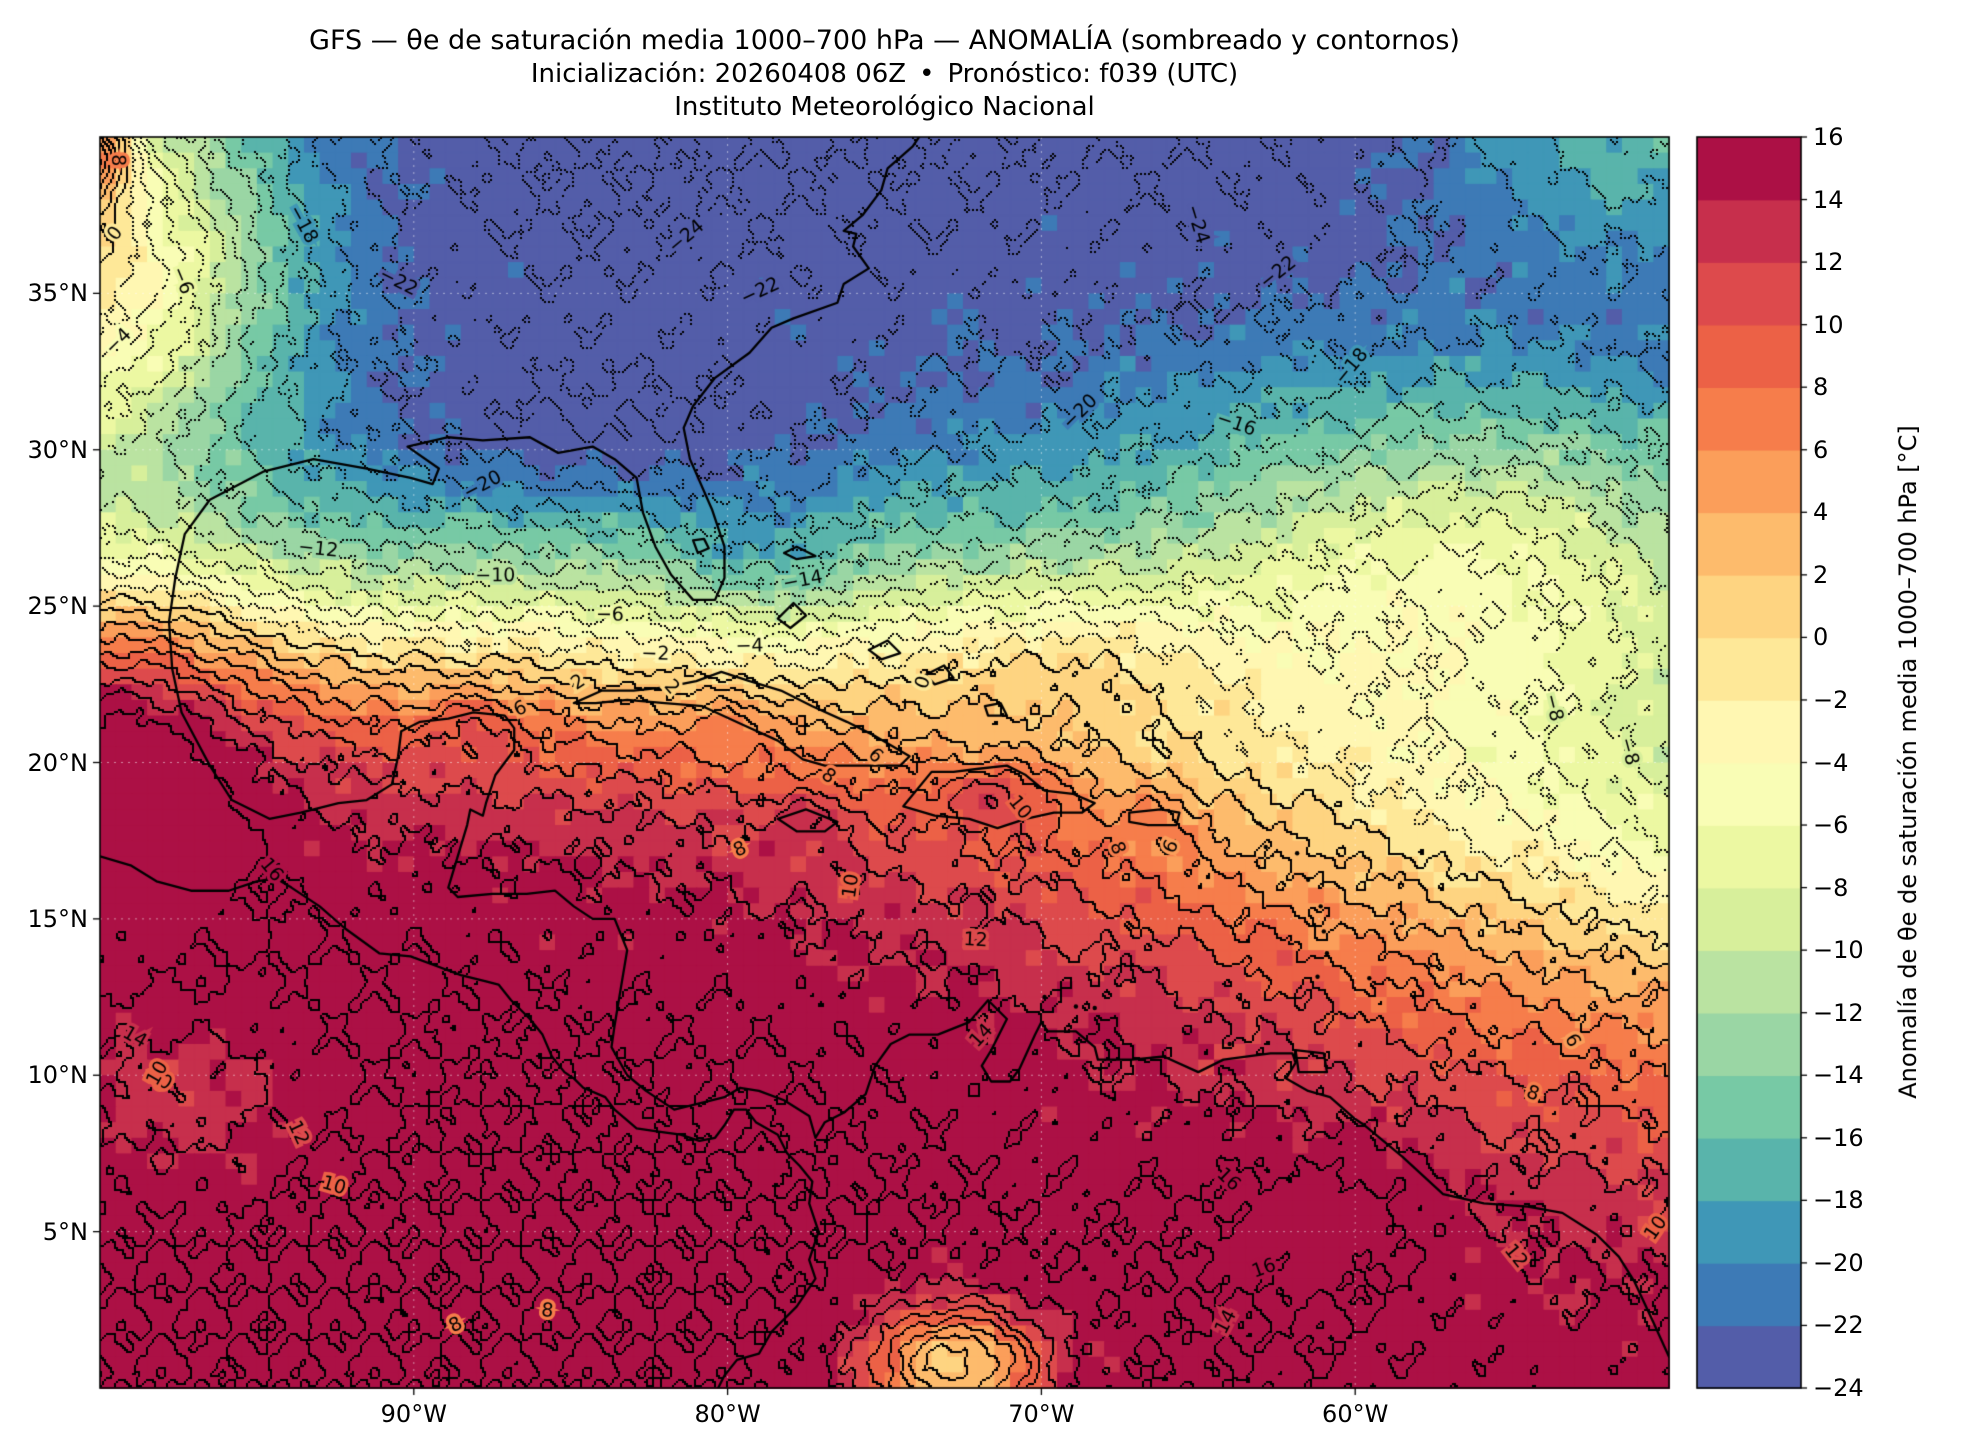 The height and width of the screenshot is (1440, 1980). Describe the element at coordinates (1828, 324) in the screenshot. I see `colorbar-tick-label: 10` at that location.